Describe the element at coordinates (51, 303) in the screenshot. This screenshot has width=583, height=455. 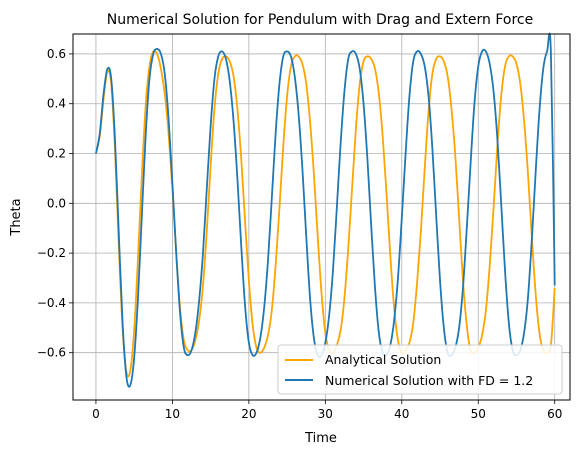
I see `y-tick-label: −0.4` at that location.